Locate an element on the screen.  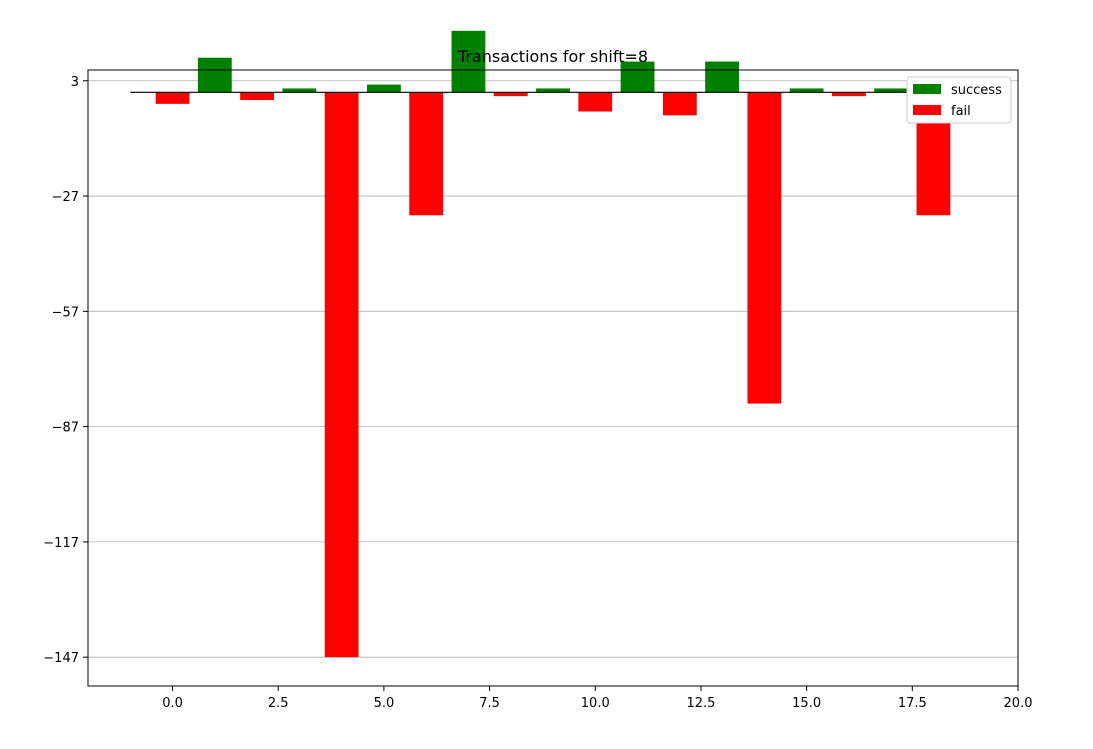
legend-swatch-fail is located at coordinates (927, 110).